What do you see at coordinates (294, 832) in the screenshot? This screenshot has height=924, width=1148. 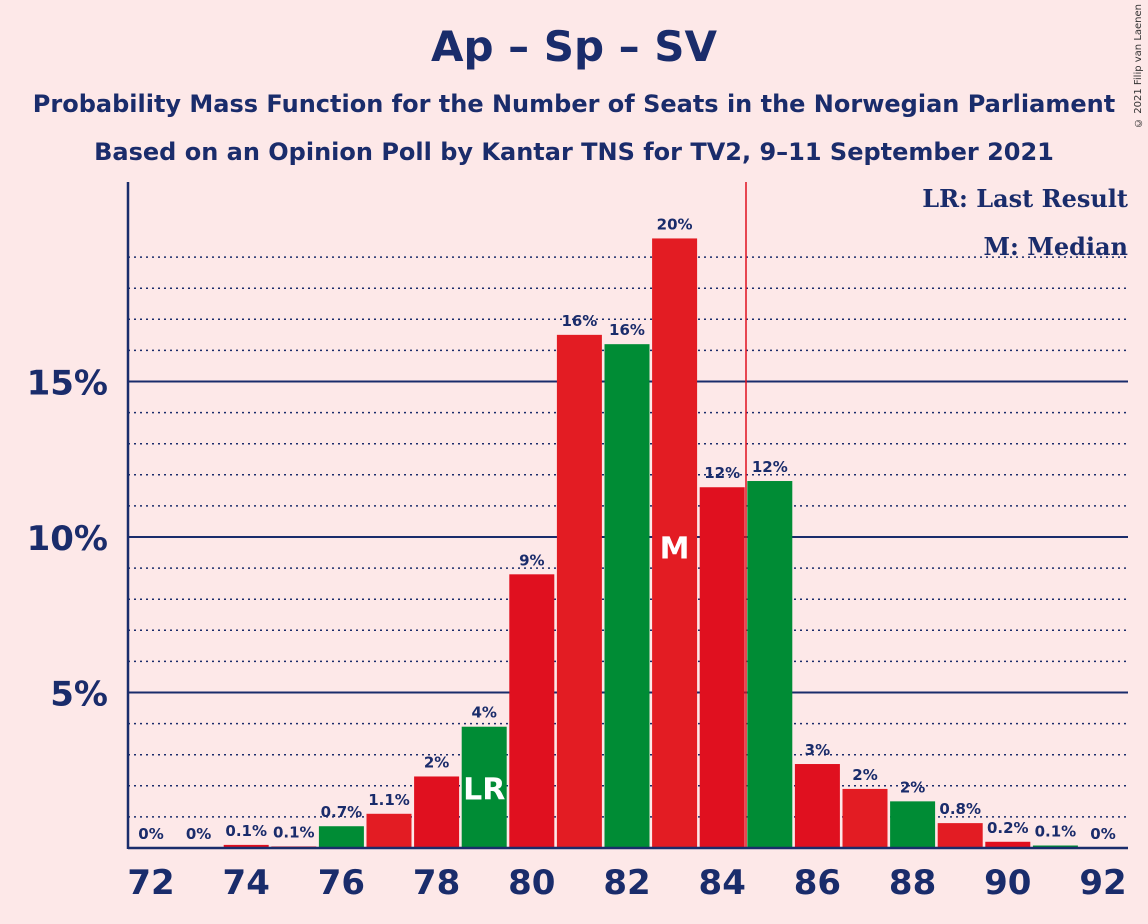 I see `bar-label-seat-75: 0.1%` at bounding box center [294, 832].